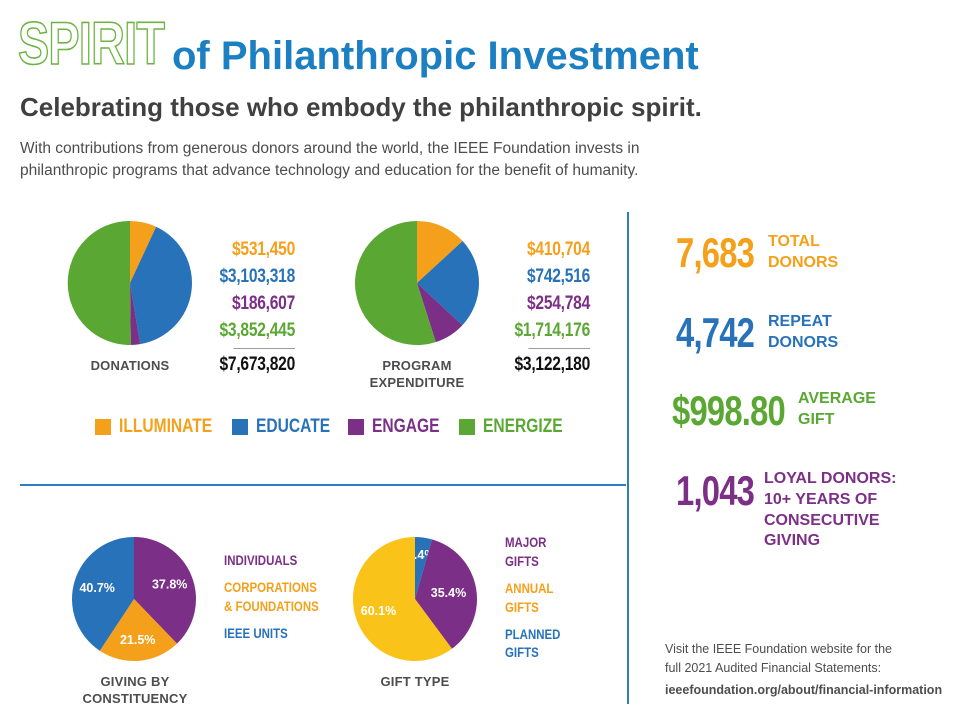  What do you see at coordinates (467, 427) in the screenshot?
I see `legend-swatch-energize` at bounding box center [467, 427].